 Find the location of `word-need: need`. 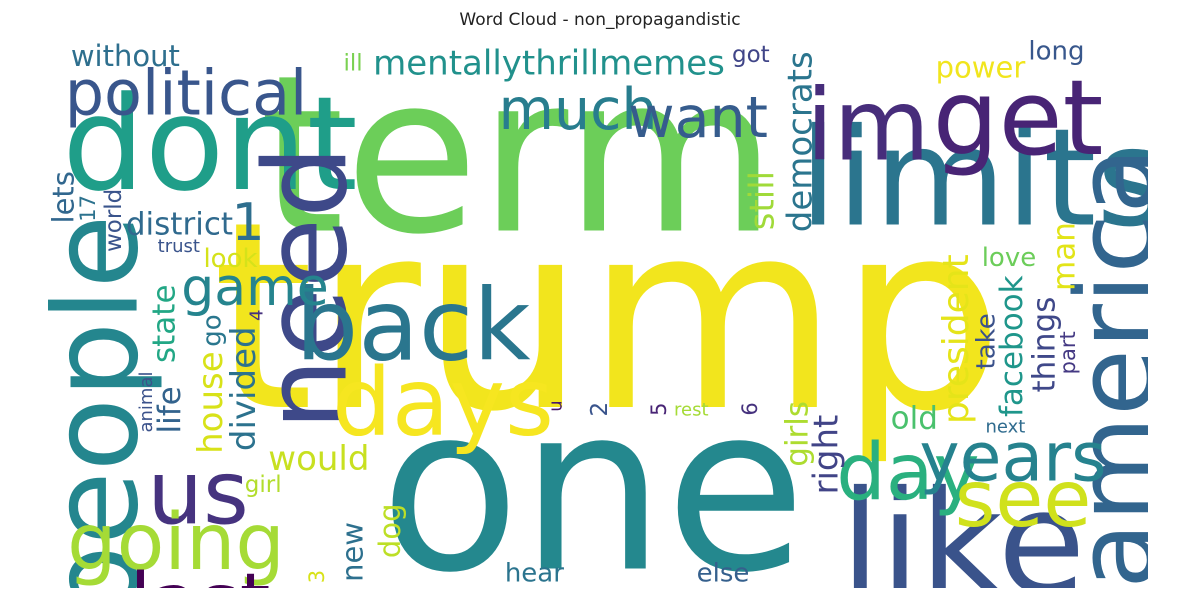

word-need: need is located at coordinates (306, 288).